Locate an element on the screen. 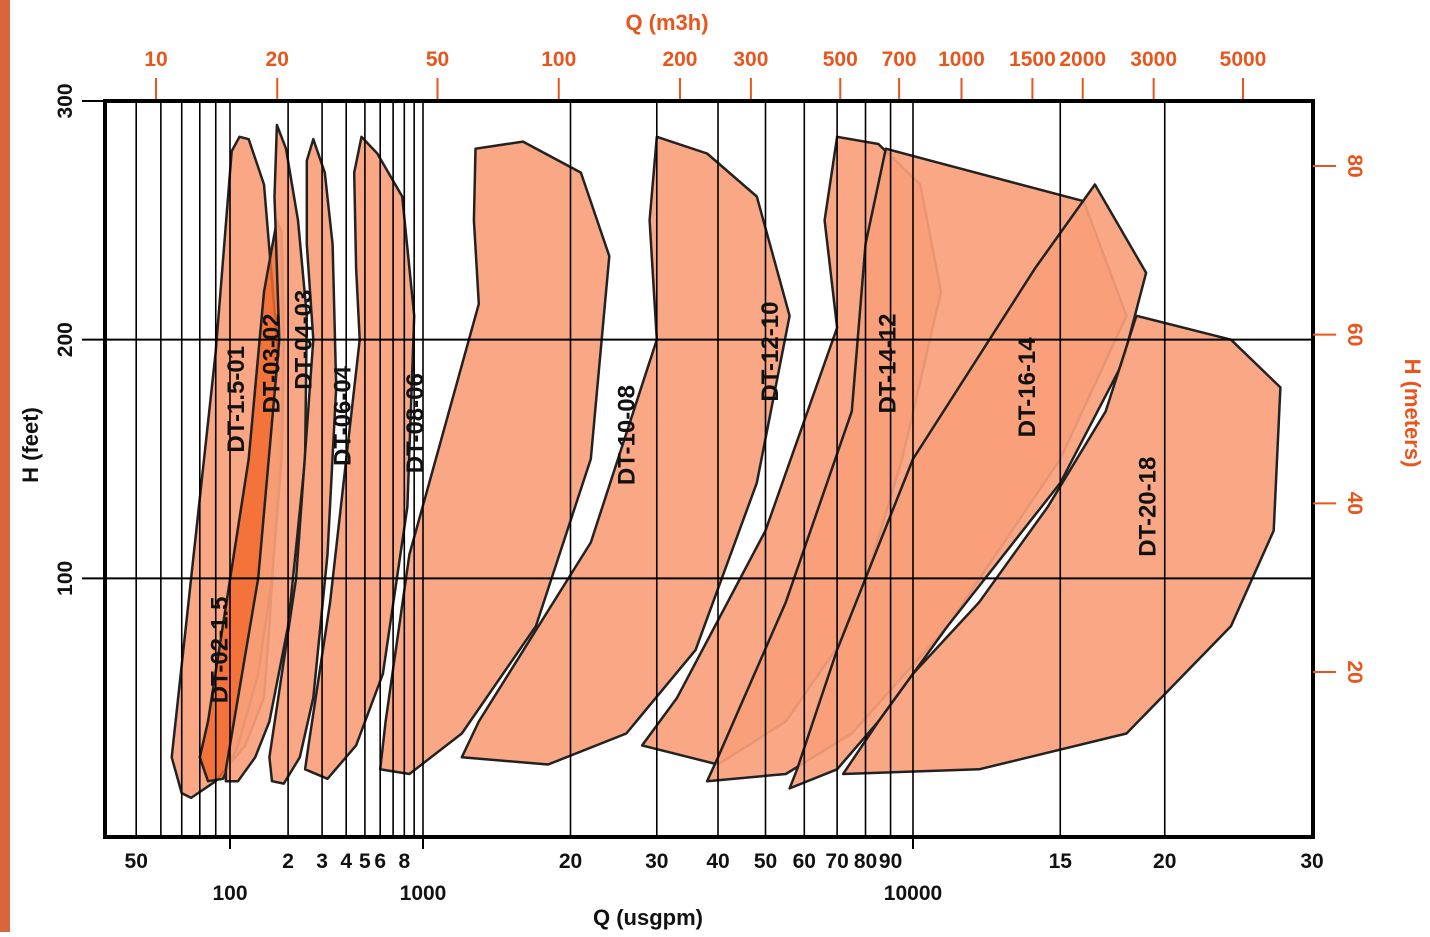 The height and width of the screenshot is (937, 1430). bottom-minor-label-400: 4 is located at coordinates (346, 861).